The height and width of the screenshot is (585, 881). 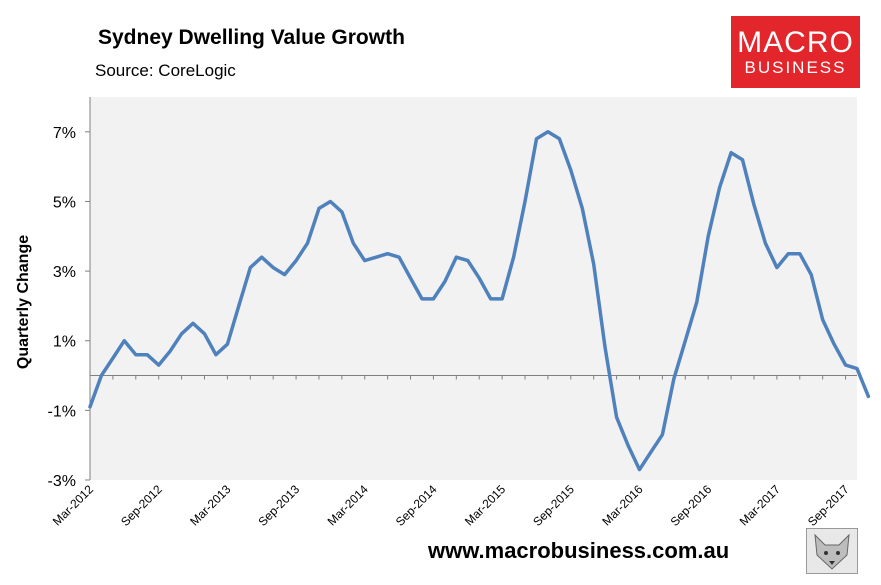 I want to click on x-tick-label: Sep-2013, so click(x=278, y=505).